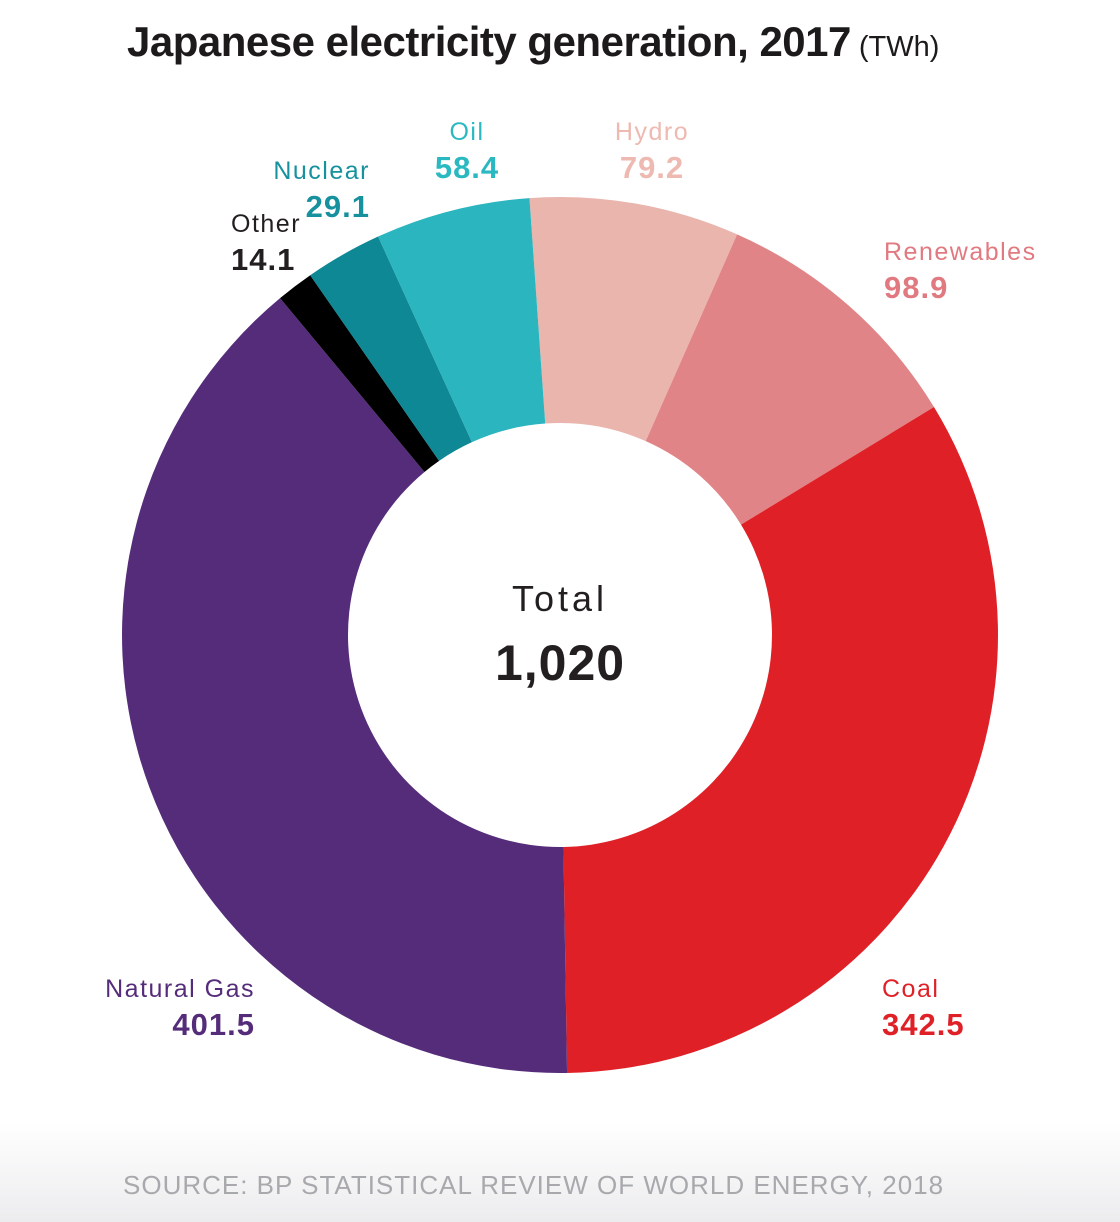 This screenshot has height=1222, width=1120. What do you see at coordinates (960, 271) in the screenshot?
I see `segment-label-renewables: Renewables 98.9` at bounding box center [960, 271].